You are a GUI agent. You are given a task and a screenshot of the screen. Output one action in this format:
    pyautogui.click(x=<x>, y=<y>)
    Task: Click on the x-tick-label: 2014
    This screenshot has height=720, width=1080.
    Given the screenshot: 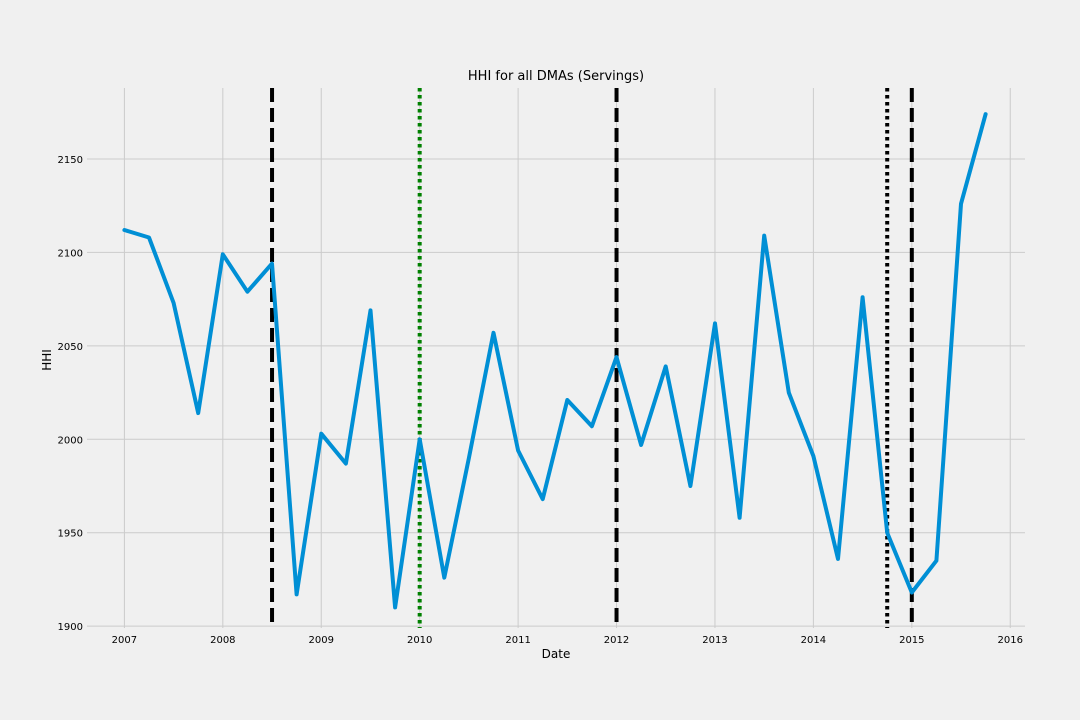 What is the action you would take?
    pyautogui.click(x=813, y=640)
    